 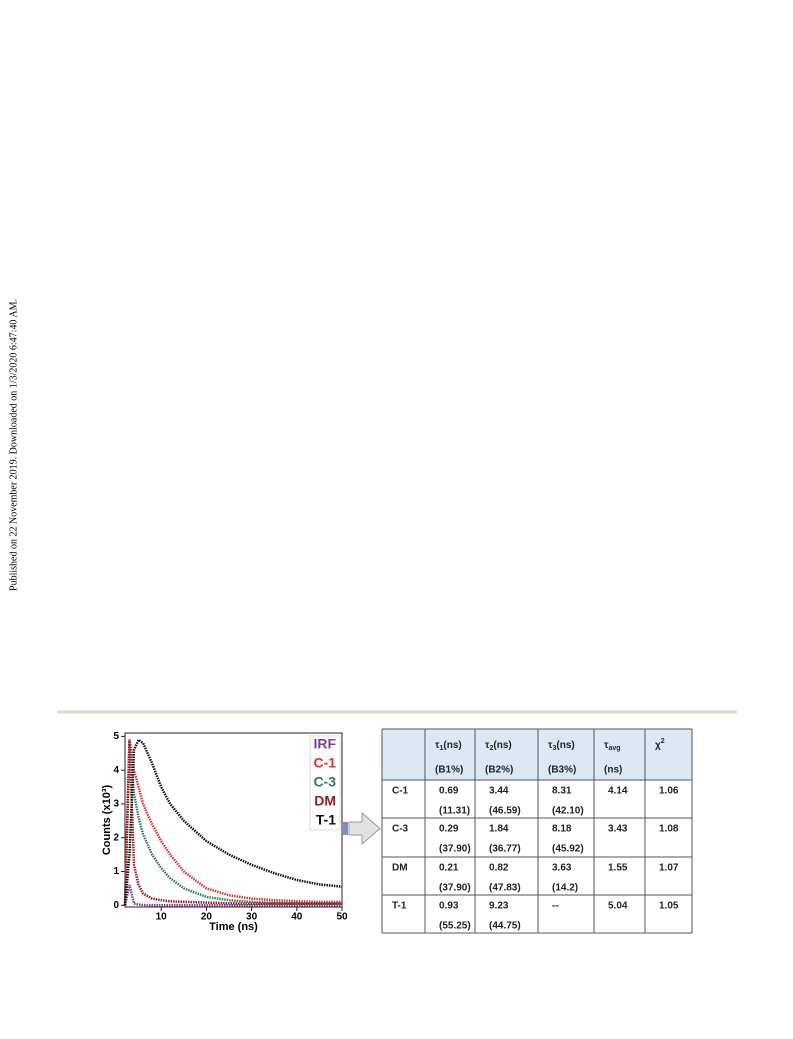 What do you see at coordinates (568, 811) in the screenshot?
I see `table-cell: (42.10)` at bounding box center [568, 811].